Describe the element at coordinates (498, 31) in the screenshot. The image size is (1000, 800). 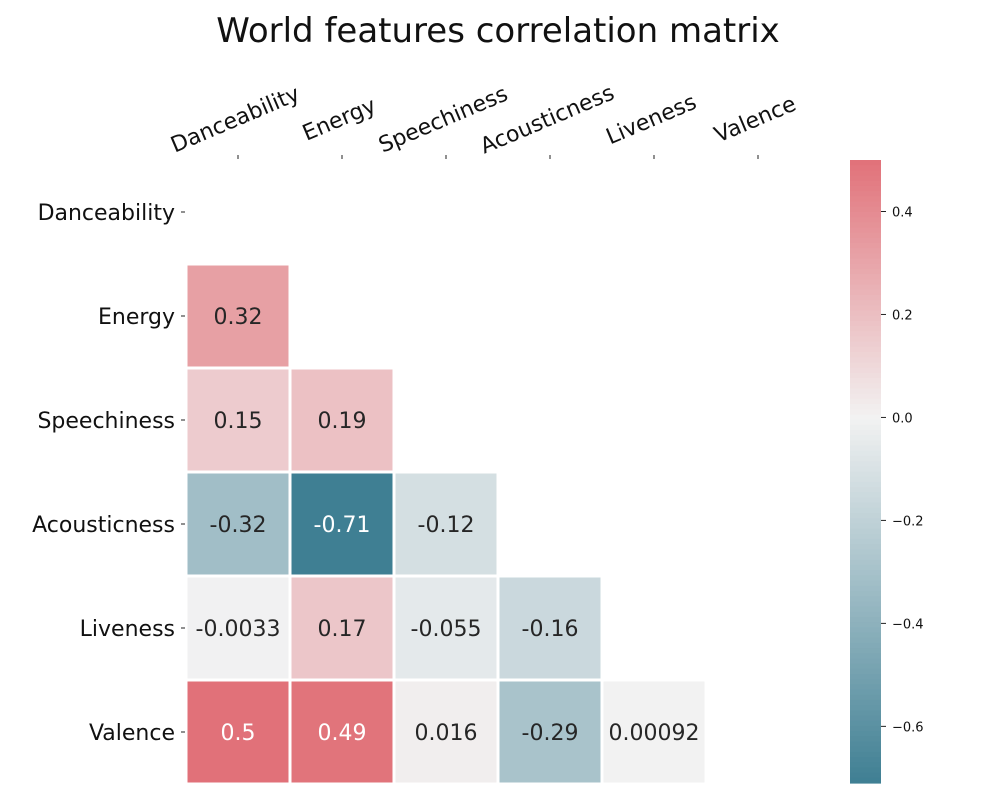
I see `chart-title: World features correlation matrix` at that location.